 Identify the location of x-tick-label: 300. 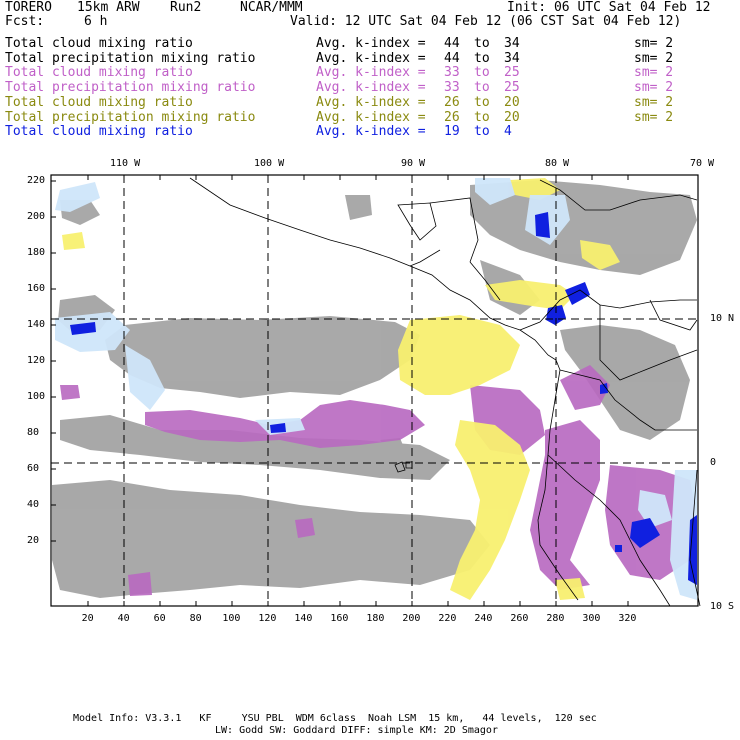
(591, 618).